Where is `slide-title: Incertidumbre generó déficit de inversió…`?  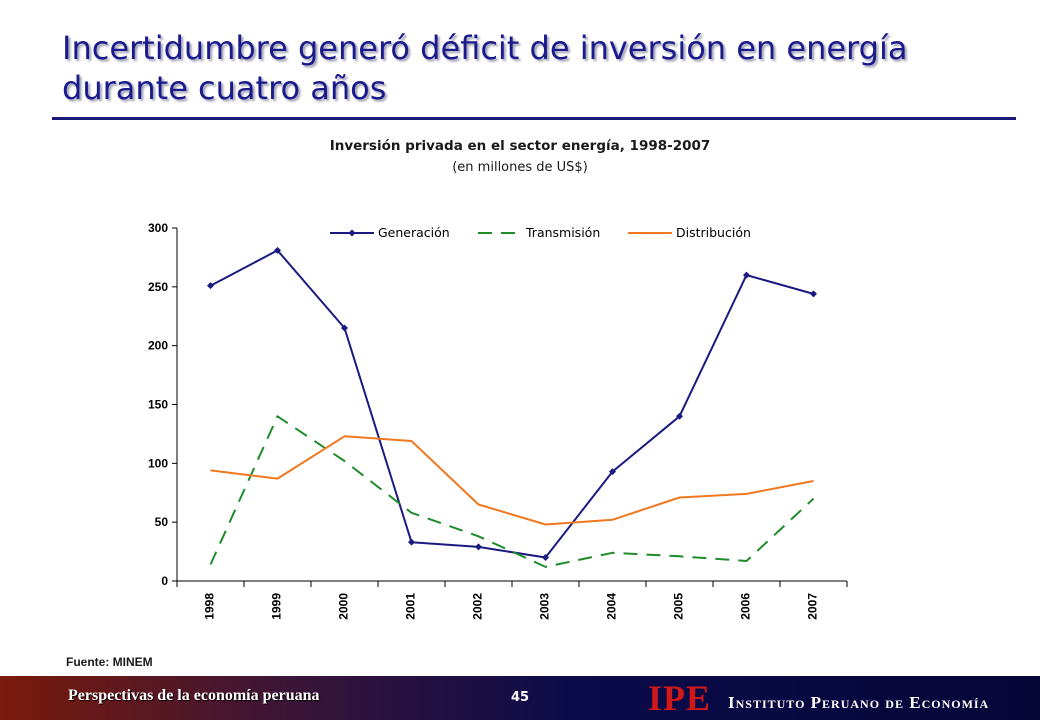
slide-title: Incertidumbre generó déficit de inversió… is located at coordinates (485, 68).